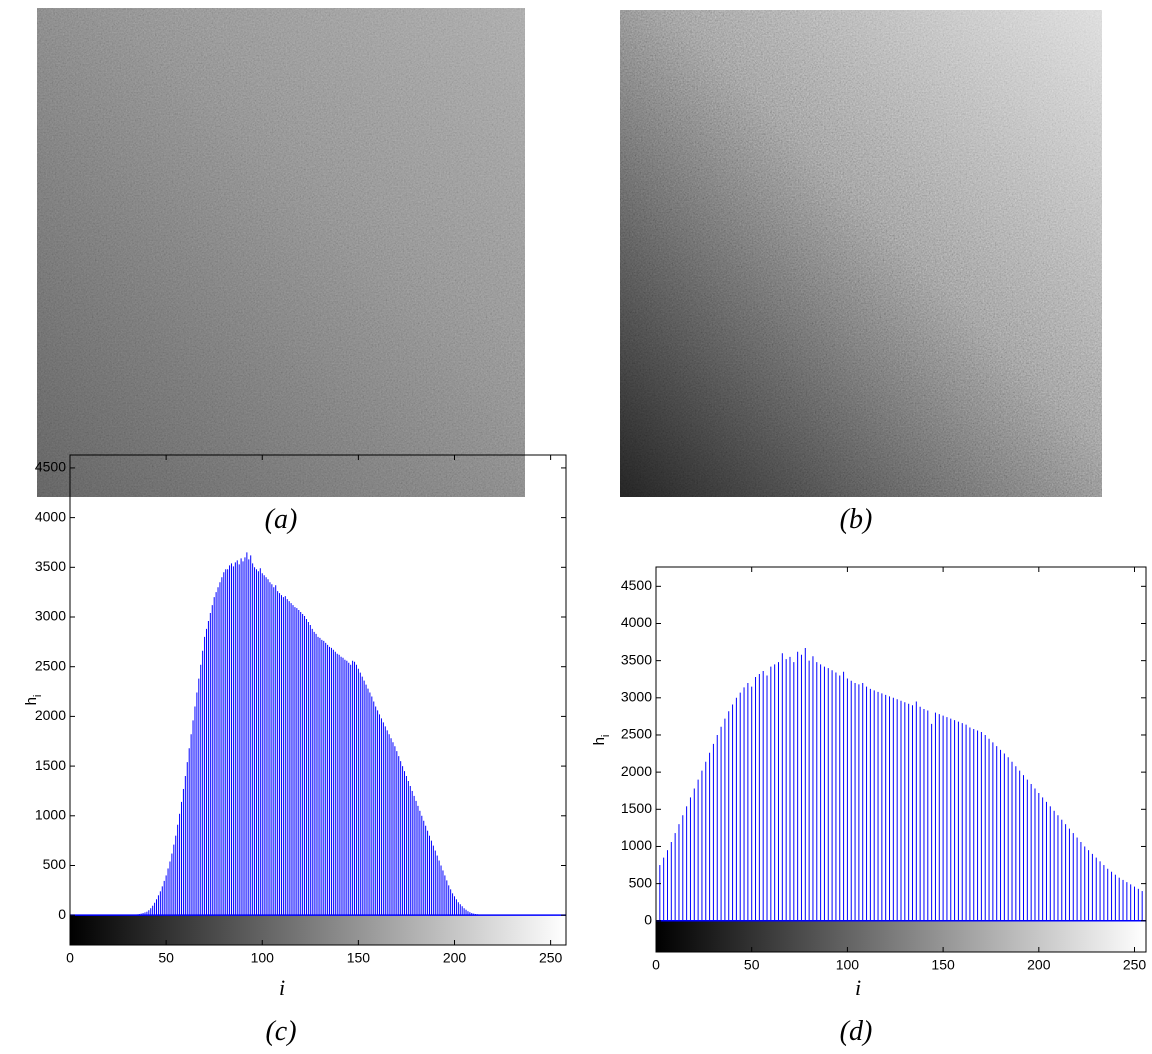  Describe the element at coordinates (280, 1031) in the screenshot. I see `caption: (c)` at that location.